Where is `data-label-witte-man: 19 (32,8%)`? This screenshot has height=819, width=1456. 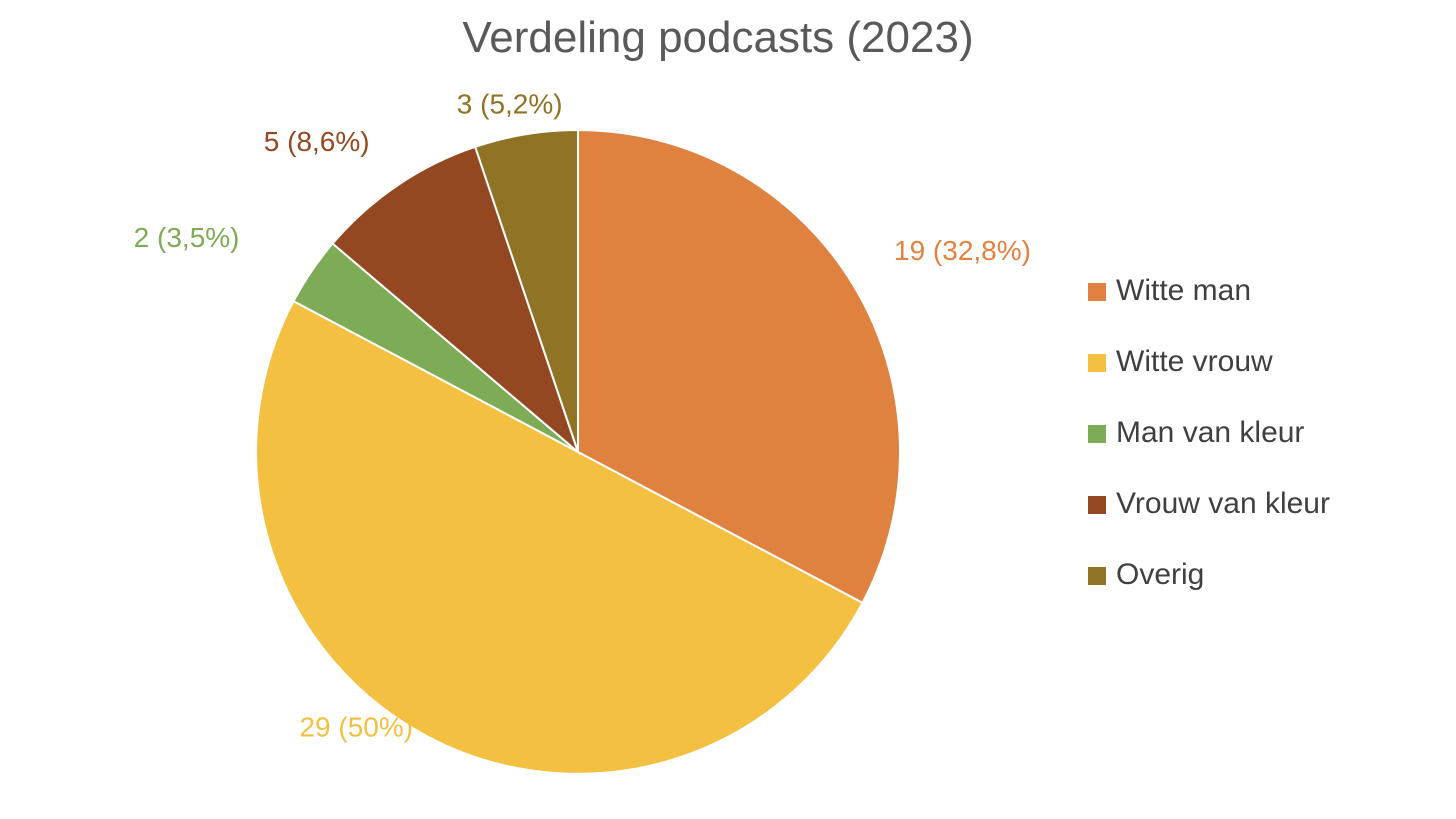
data-label-witte-man: 19 (32,8%) is located at coordinates (962, 250).